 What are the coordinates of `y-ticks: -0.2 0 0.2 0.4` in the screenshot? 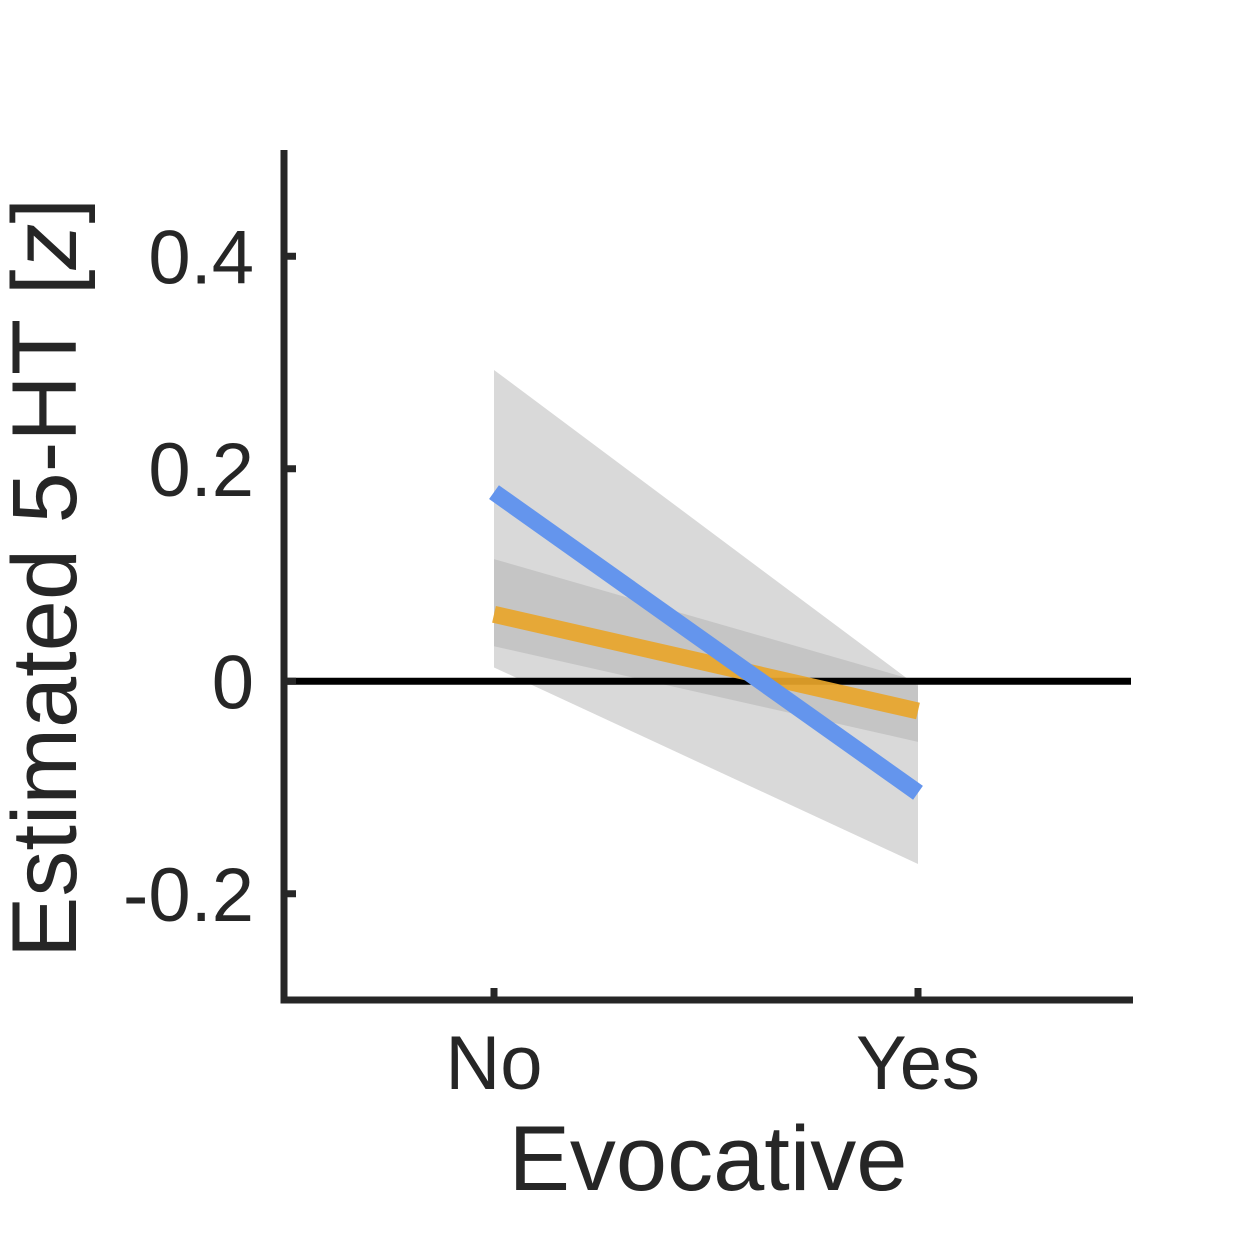 It's located at (209, 576).